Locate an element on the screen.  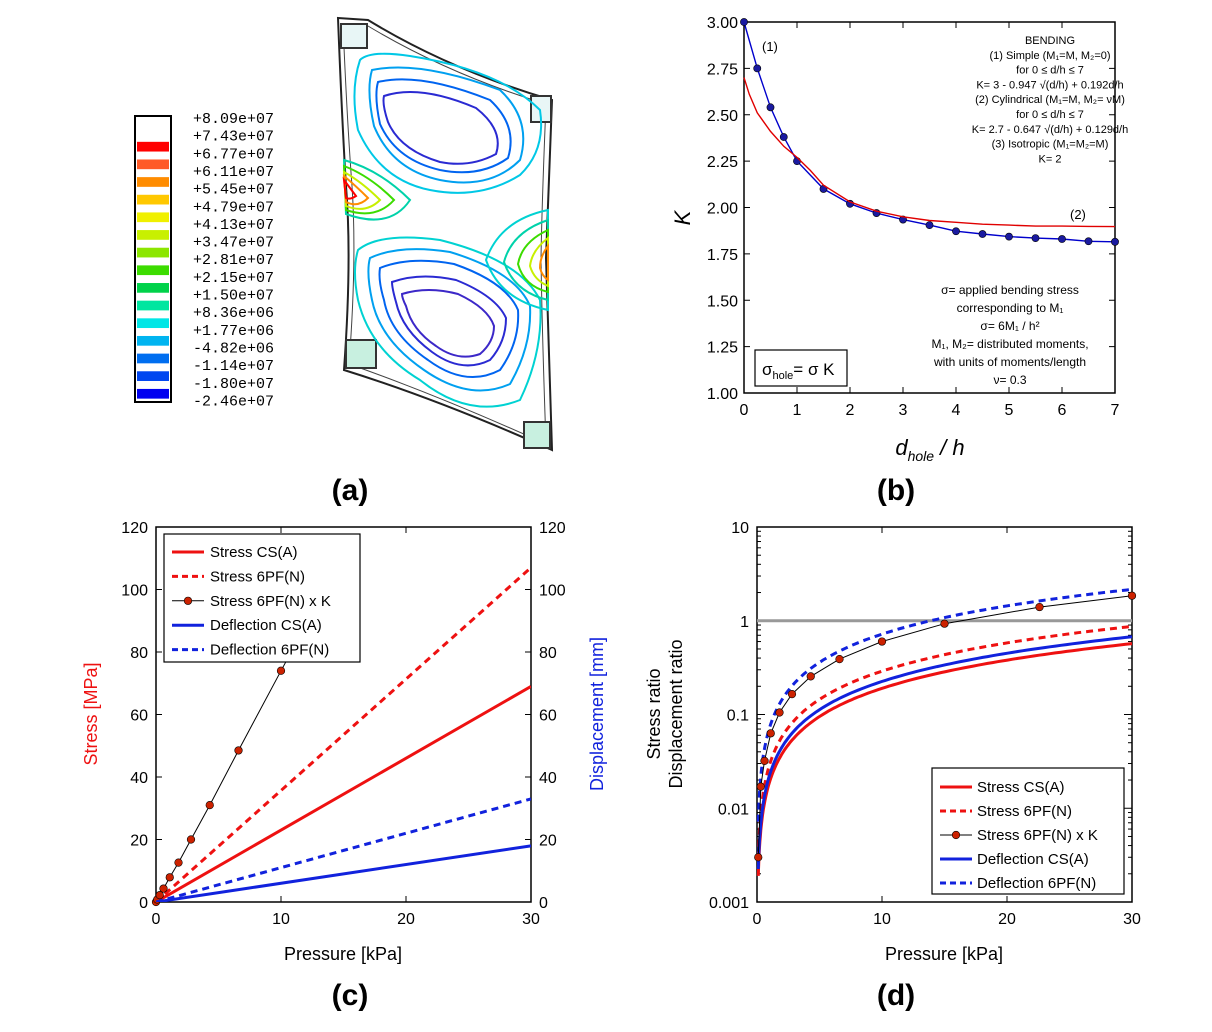
y-tick-label: 1.75 is located at coordinates (722, 255).